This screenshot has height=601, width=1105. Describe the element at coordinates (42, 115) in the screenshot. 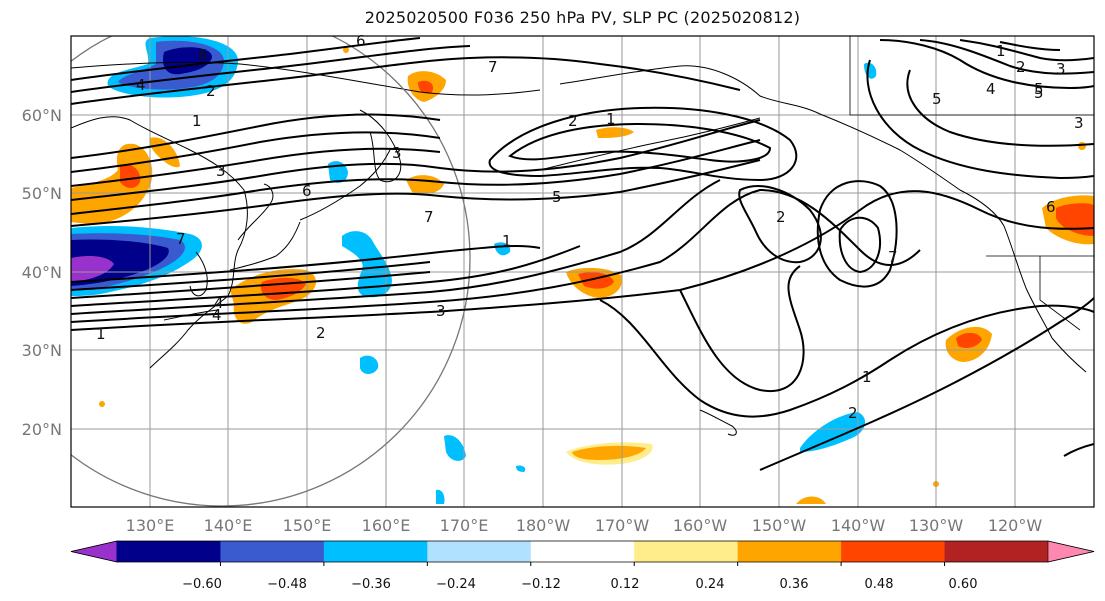

I see `latitude-label: 60°N` at that location.